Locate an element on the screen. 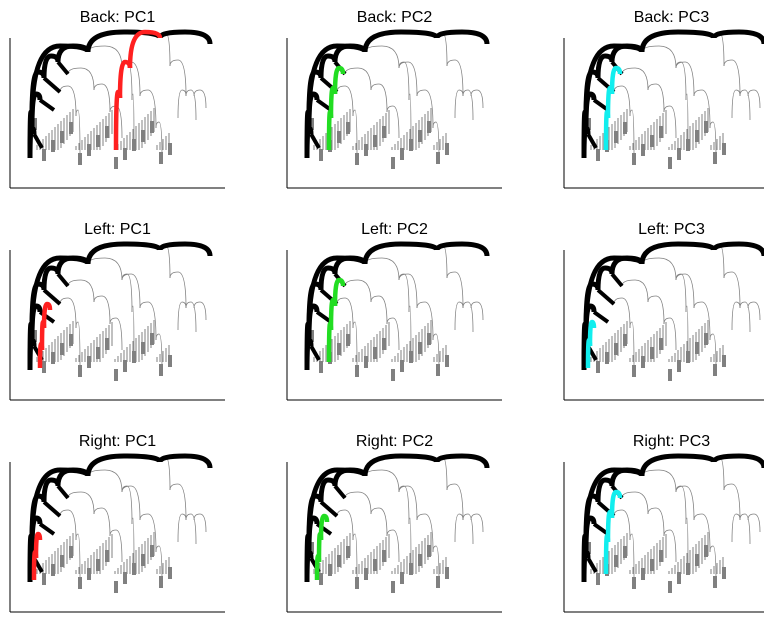 This screenshot has width=764, height=618. panel-right-pc1: Right: PC1 is located at coordinates (117, 522).